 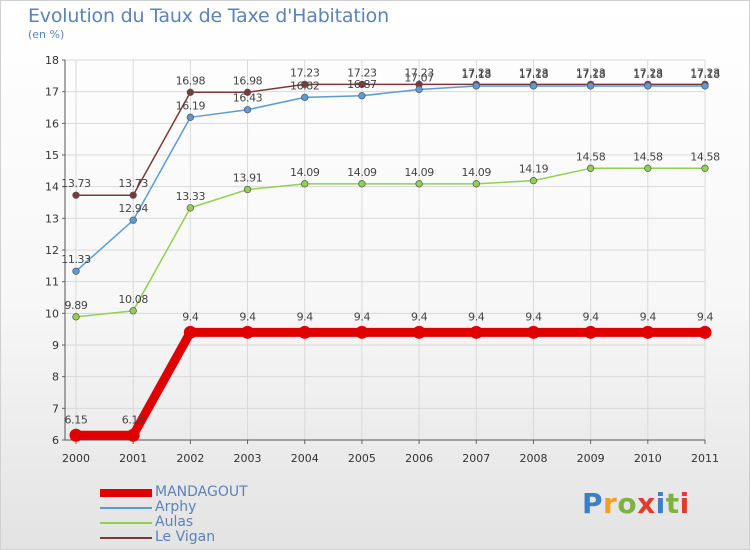 What do you see at coordinates (55, 440) in the screenshot?
I see `y-tick-label: 6` at bounding box center [55, 440].